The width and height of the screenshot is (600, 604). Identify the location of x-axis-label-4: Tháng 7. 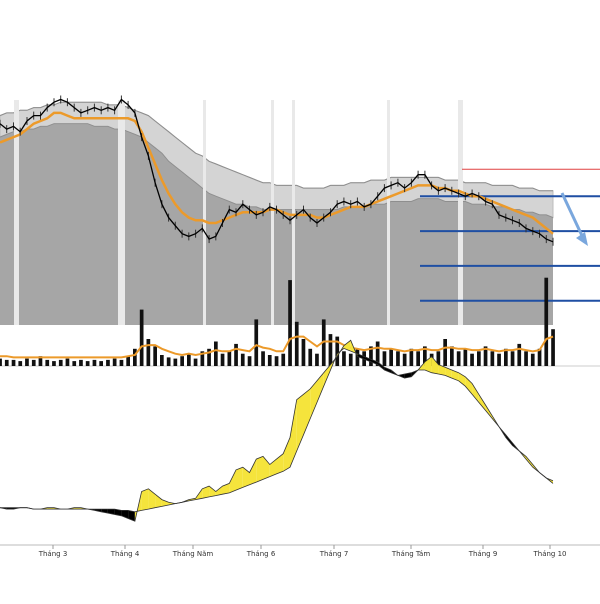
(334, 554).